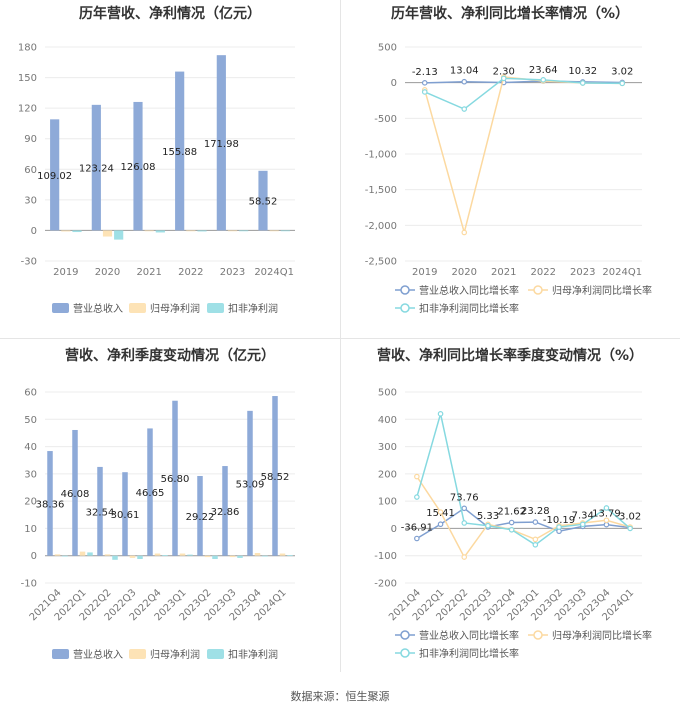 The width and height of the screenshot is (680, 712). What do you see at coordinates (387, 420) in the screenshot?
I see `y-tick-label: 400` at bounding box center [387, 420].